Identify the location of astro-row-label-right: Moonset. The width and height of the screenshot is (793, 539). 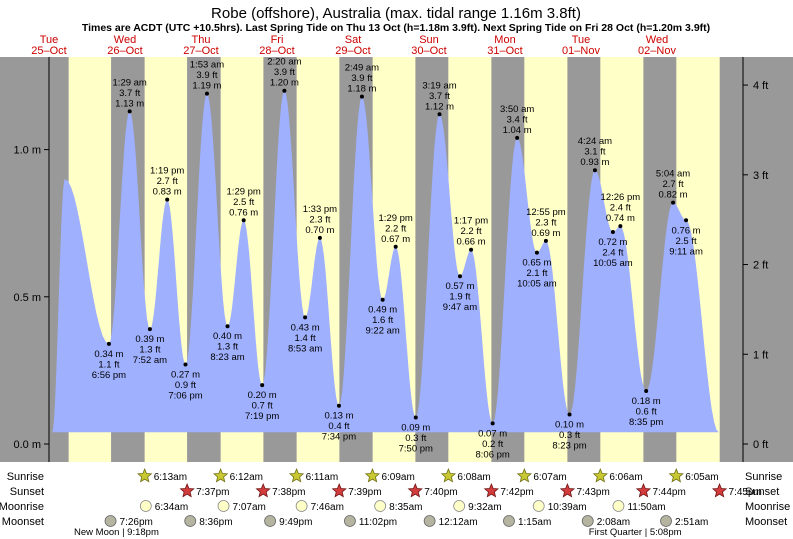
(766, 522).